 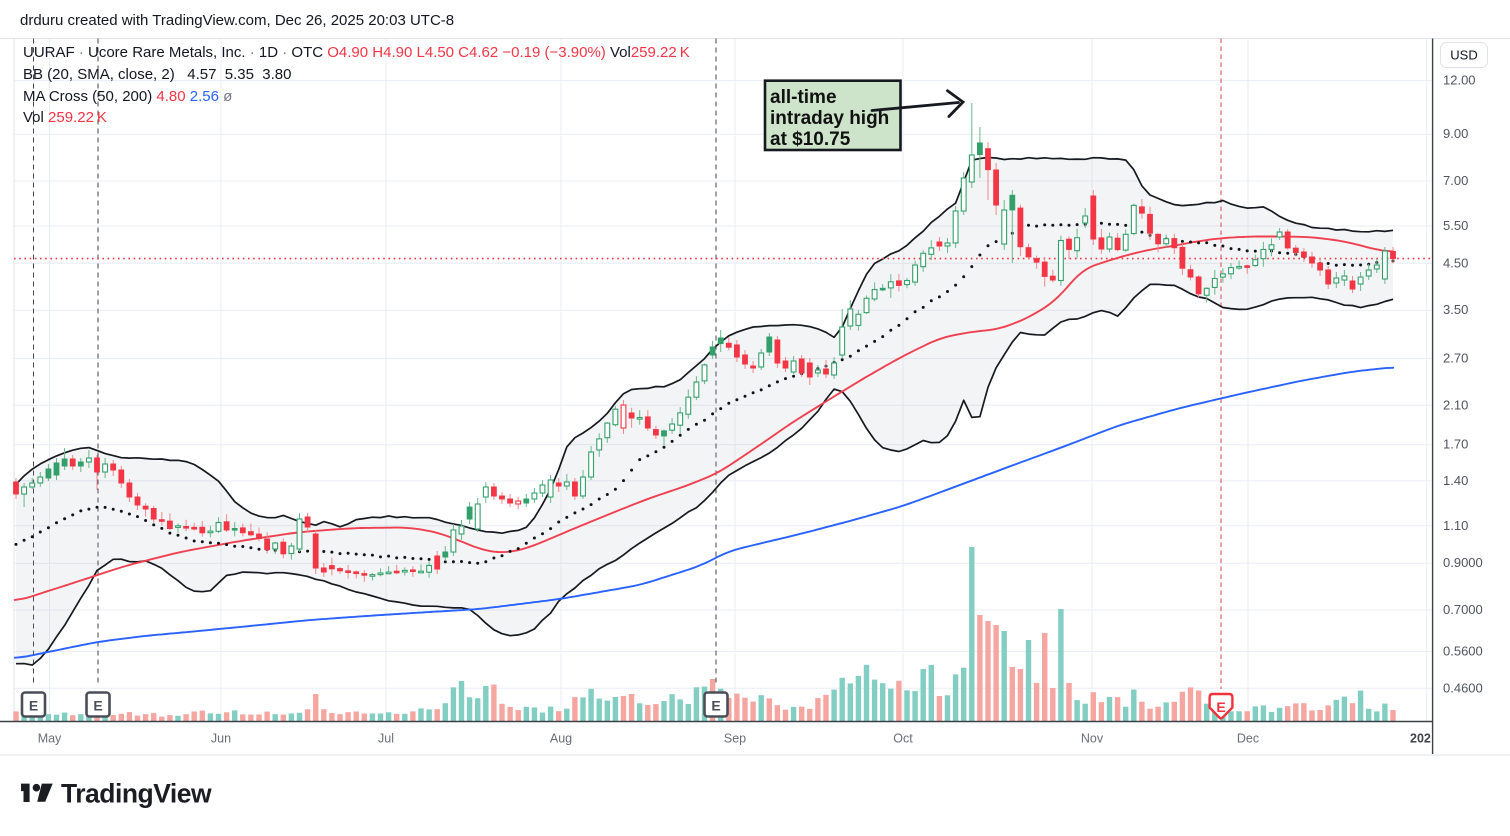 What do you see at coordinates (1420, 739) in the screenshot?
I see `svg-text: 202` at bounding box center [1420, 739].